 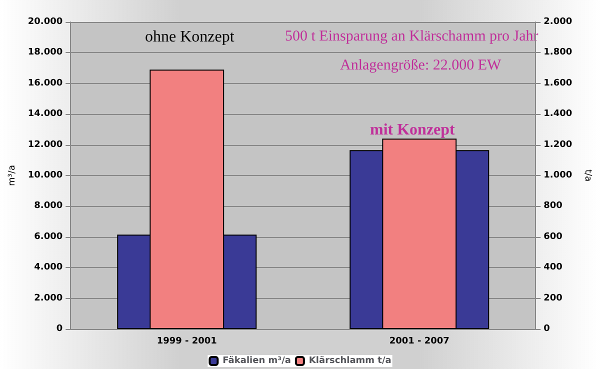 I want to click on y2-tick-label: 1.400, so click(x=558, y=114).